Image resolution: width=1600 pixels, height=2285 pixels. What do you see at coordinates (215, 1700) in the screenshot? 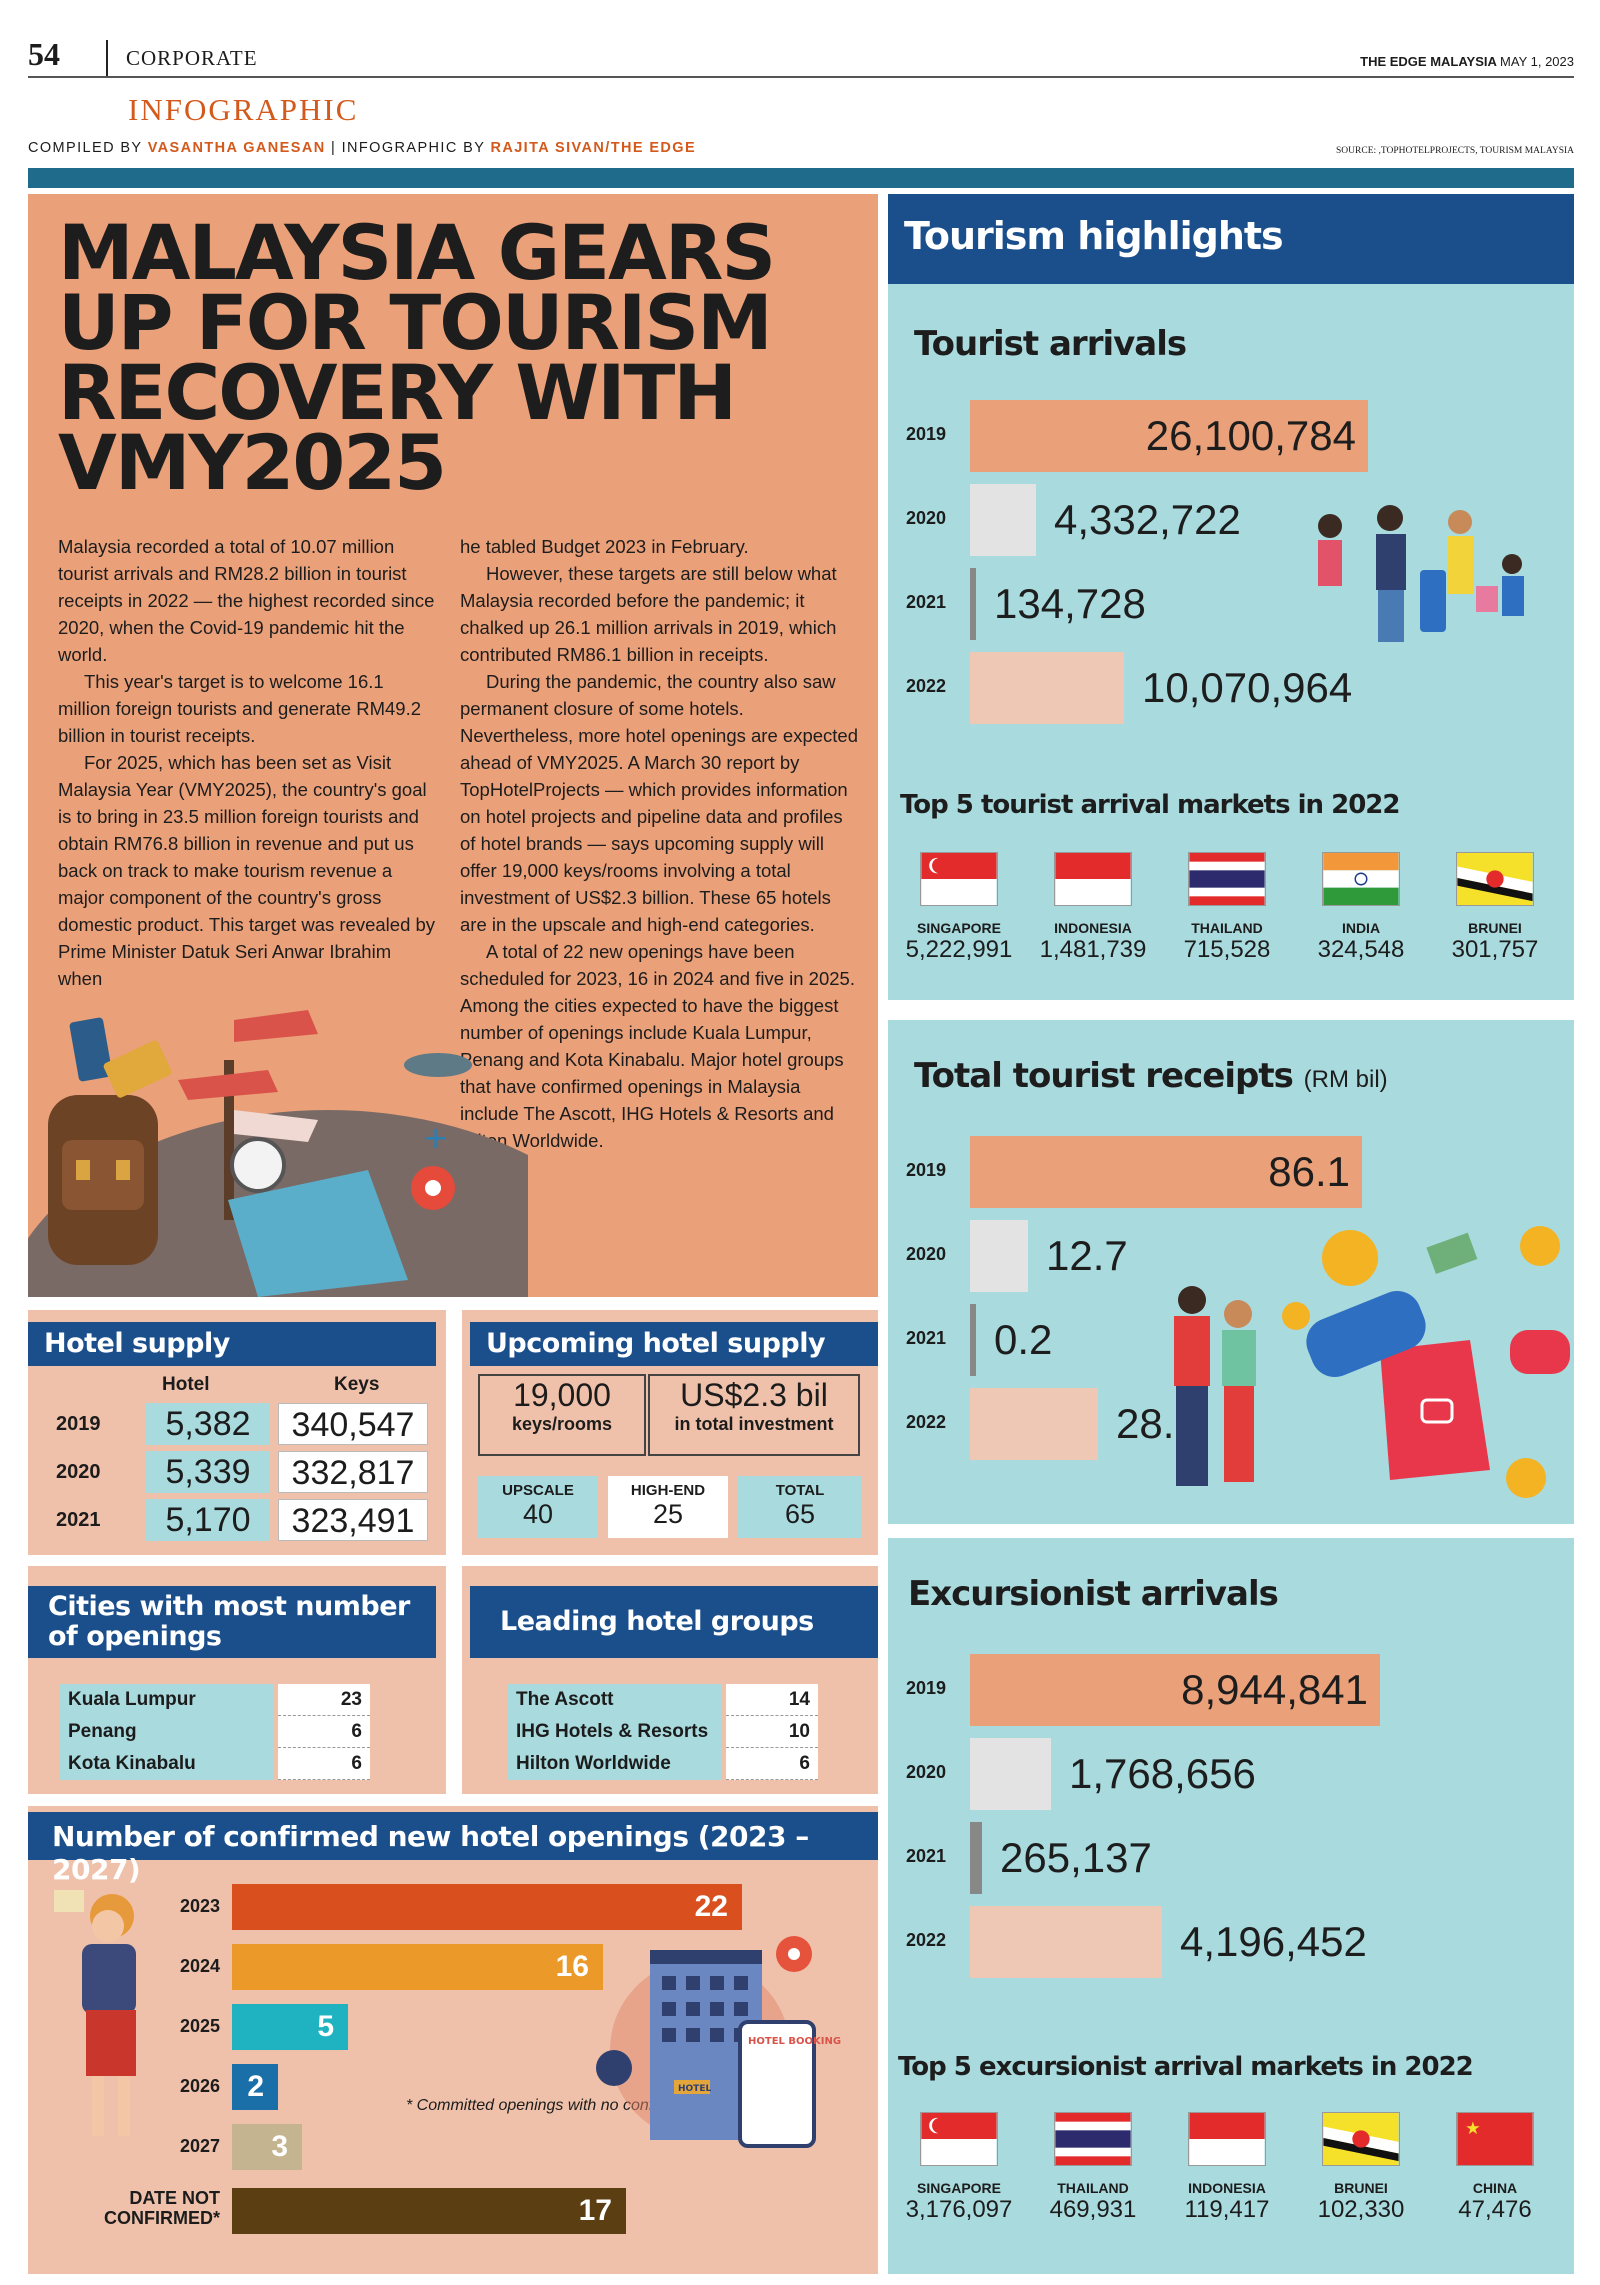
I see `table-row: Kuala Lumpur 23` at bounding box center [215, 1700].